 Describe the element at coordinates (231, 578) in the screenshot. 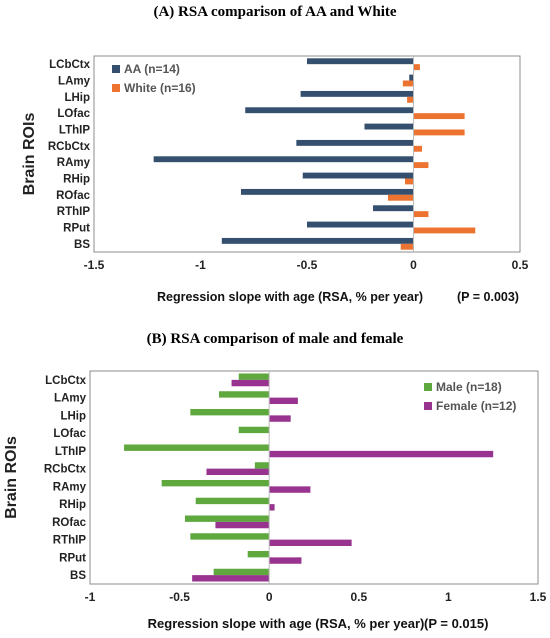

I see `bar-female-bs` at that location.